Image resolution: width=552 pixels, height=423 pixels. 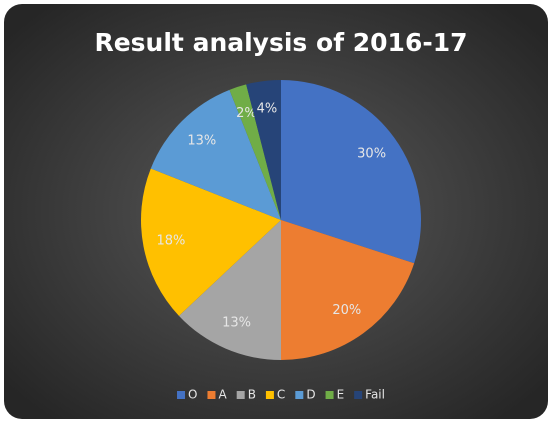 What do you see at coordinates (192, 395) in the screenshot?
I see `legend-label: O` at bounding box center [192, 395].